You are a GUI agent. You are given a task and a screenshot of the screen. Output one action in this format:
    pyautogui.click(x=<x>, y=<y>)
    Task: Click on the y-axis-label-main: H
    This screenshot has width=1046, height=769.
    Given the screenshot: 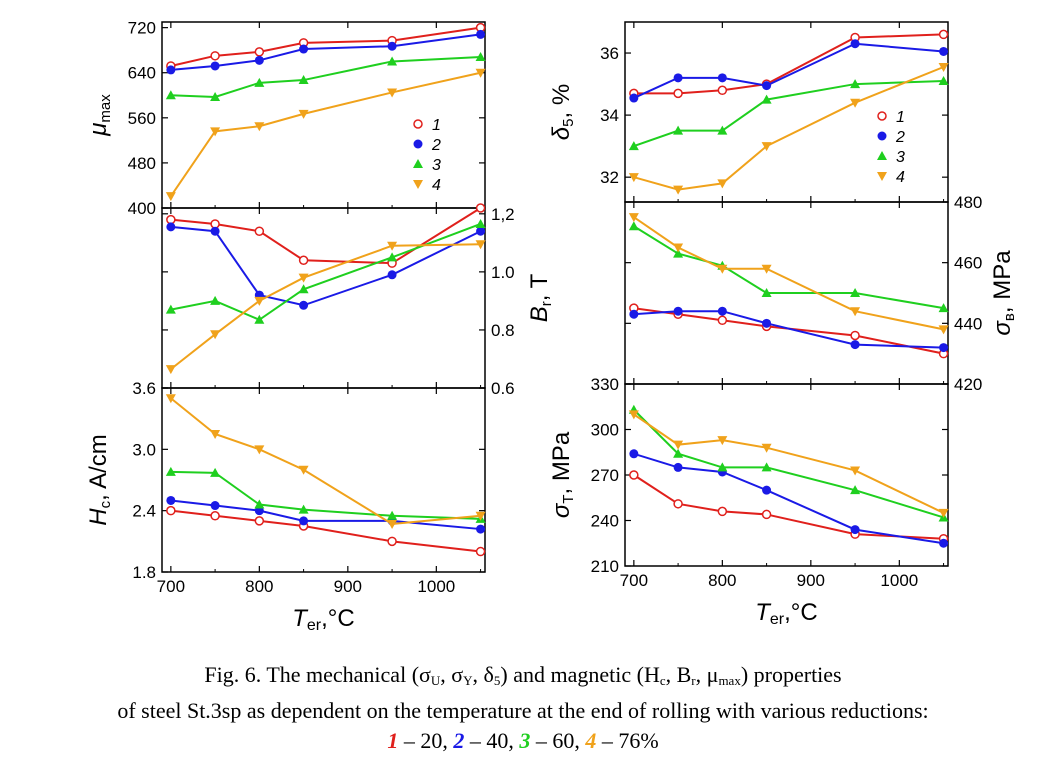 What is the action you would take?
    pyautogui.click(x=98, y=517)
    